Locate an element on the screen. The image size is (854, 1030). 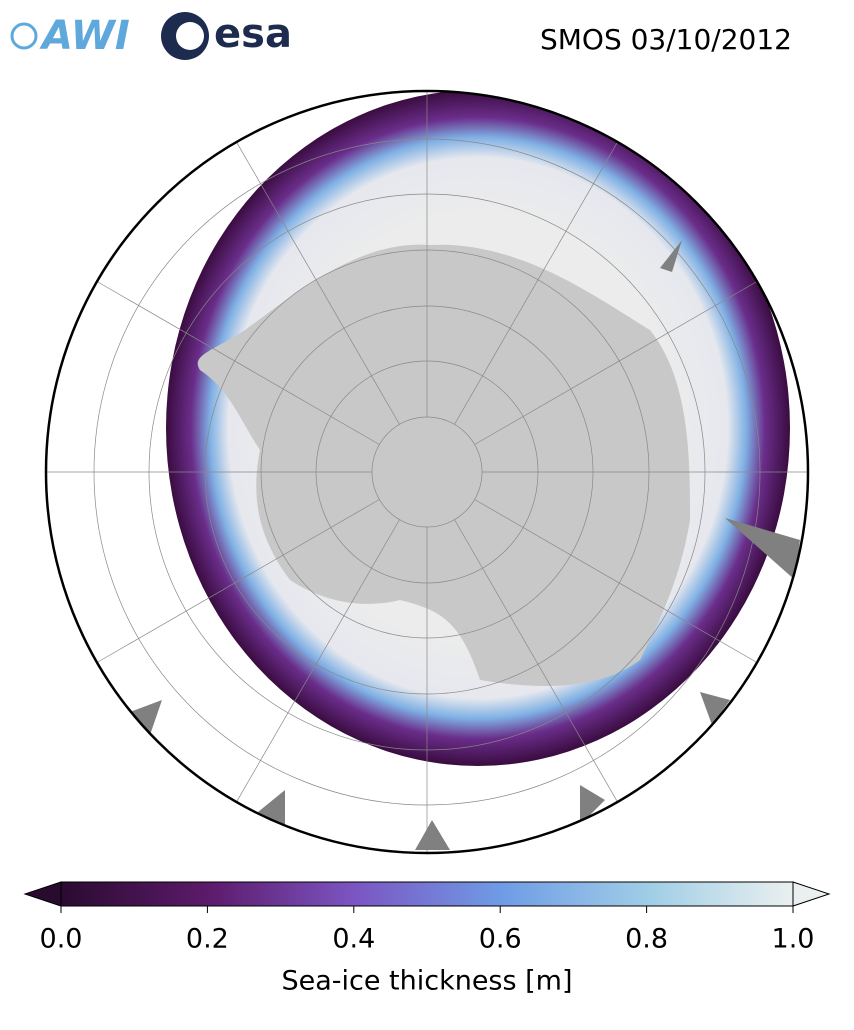
logo-text: esa is located at coordinates (253, 34).